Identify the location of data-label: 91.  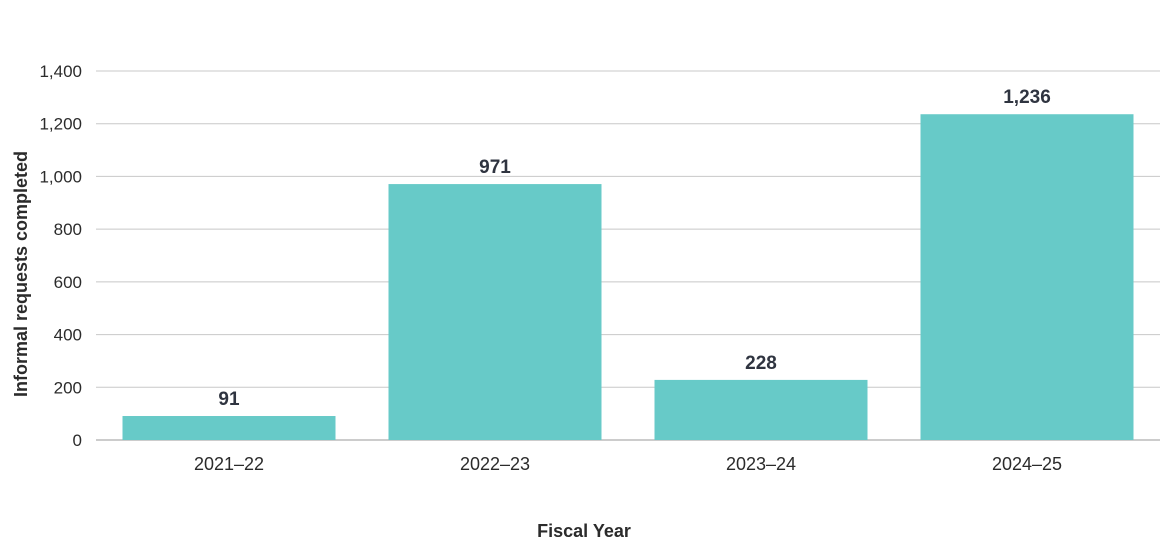
(229, 399).